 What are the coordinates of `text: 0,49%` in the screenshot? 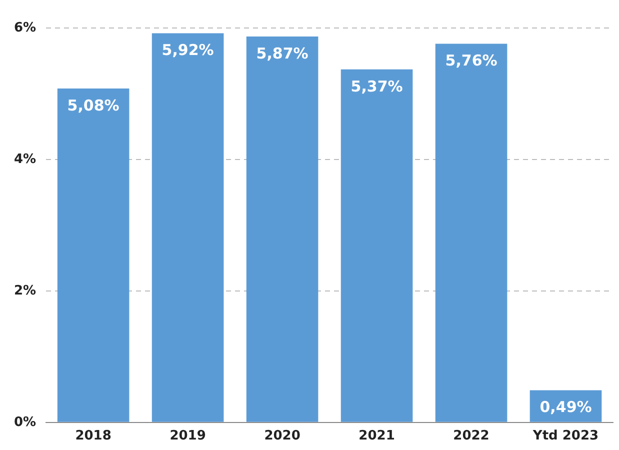 It's located at (566, 407).